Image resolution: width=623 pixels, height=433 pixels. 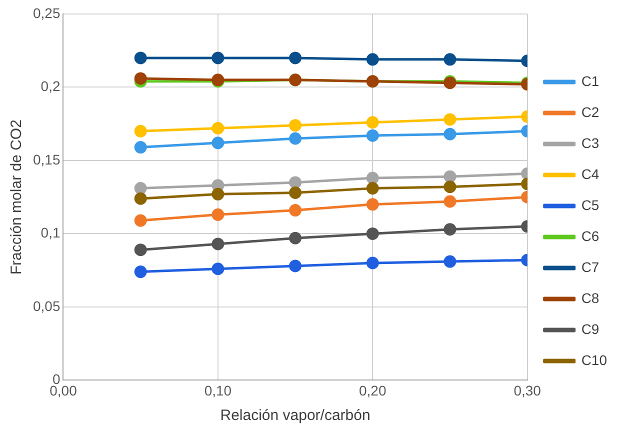 What do you see at coordinates (46, 159) in the screenshot?
I see `y-tick-label: 0,15` at bounding box center [46, 159].